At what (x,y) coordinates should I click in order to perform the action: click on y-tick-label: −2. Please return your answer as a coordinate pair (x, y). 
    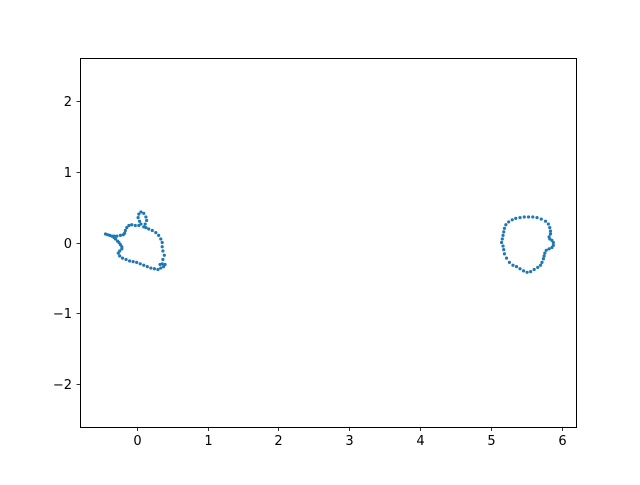
    Looking at the image, I should click on (62, 385).